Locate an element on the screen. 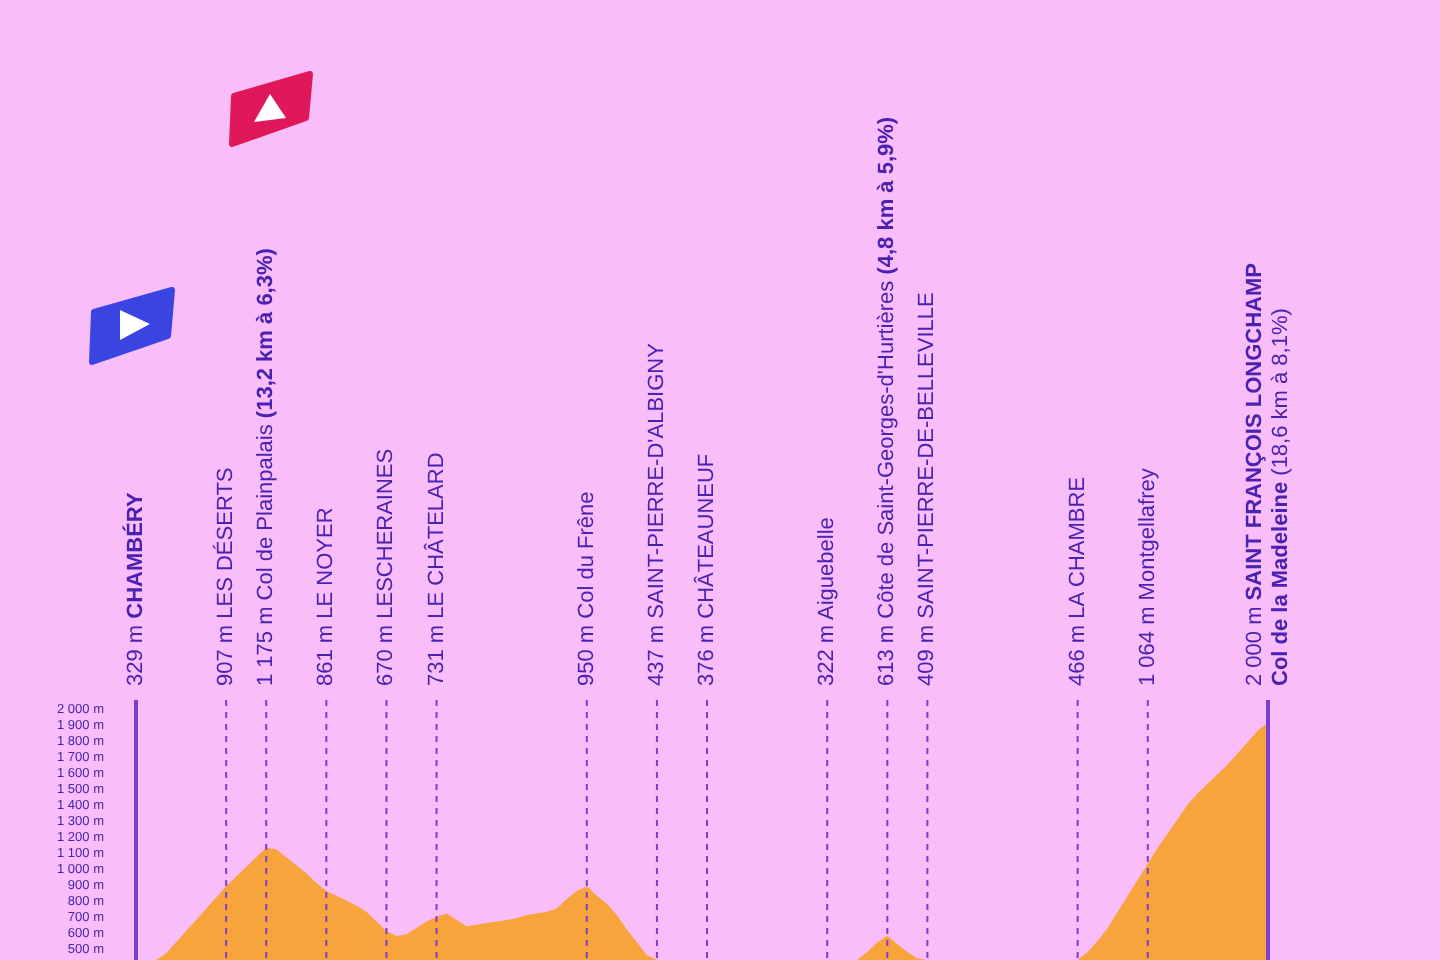 This screenshot has height=960, width=1440. x-tick-label: 466 m LA CHAMBRE is located at coordinates (1077, 581).